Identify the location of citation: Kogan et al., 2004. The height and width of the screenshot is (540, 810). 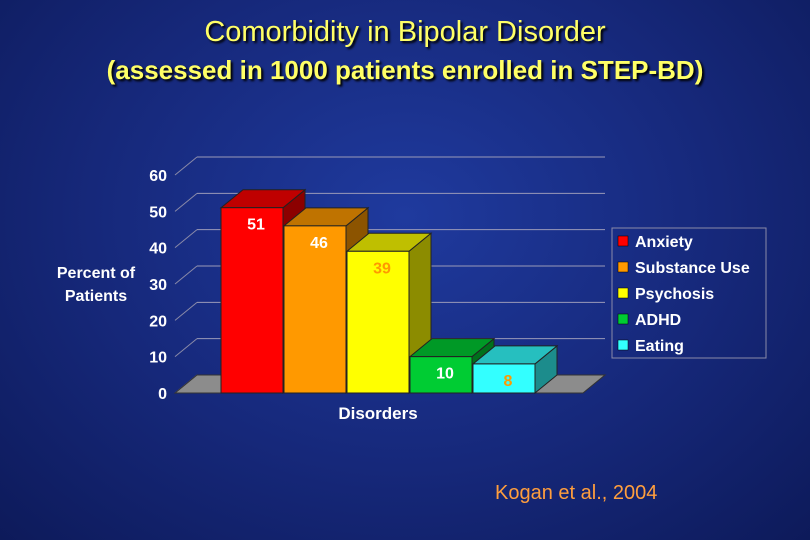
(576, 493).